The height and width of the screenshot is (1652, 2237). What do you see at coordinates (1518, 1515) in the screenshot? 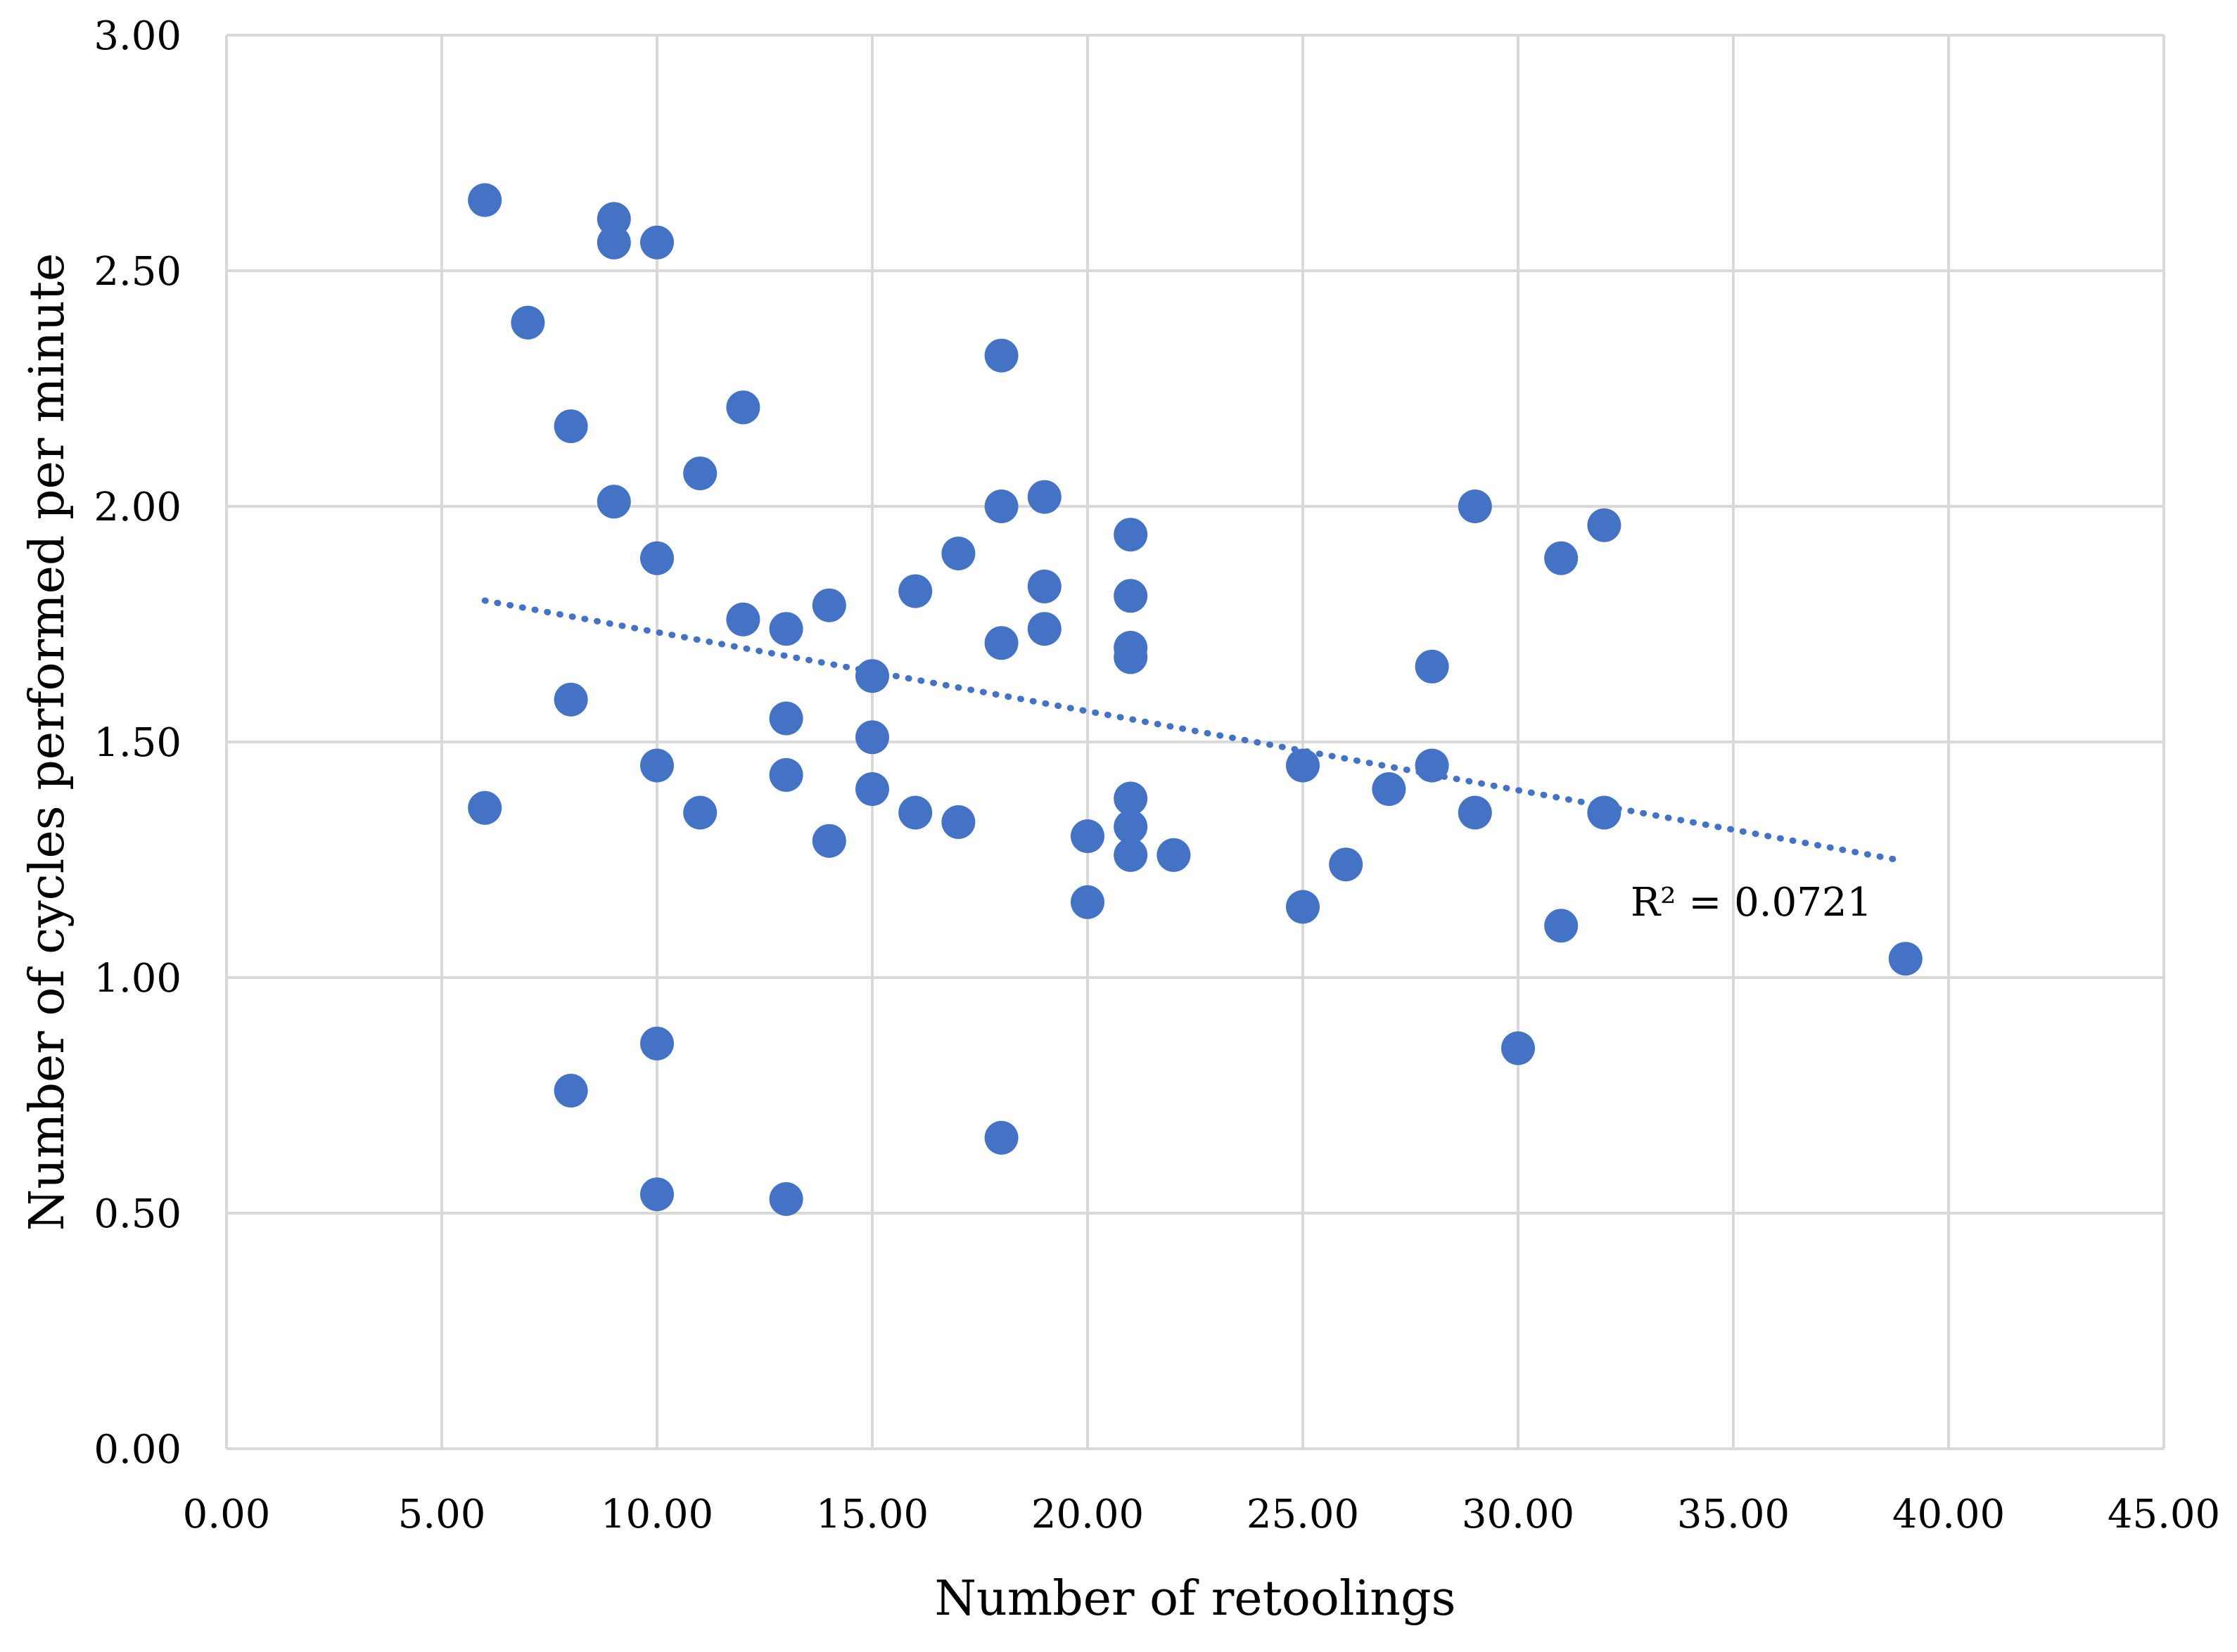
I see `x-tick-label: 30.00` at bounding box center [1518, 1515].